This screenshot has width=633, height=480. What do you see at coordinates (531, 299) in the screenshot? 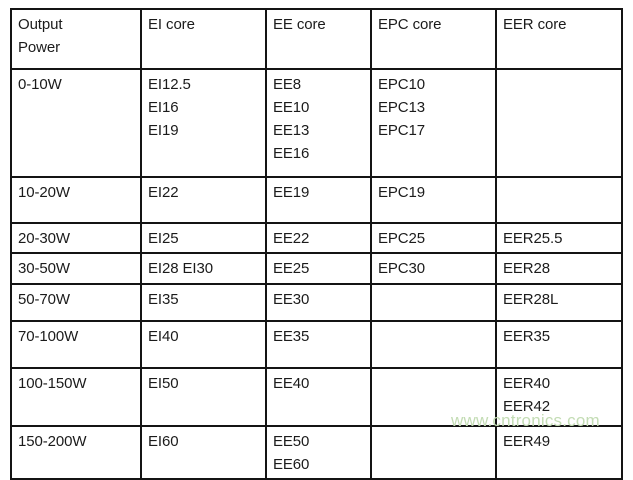
I see `cell-line: EER28L` at bounding box center [531, 299].